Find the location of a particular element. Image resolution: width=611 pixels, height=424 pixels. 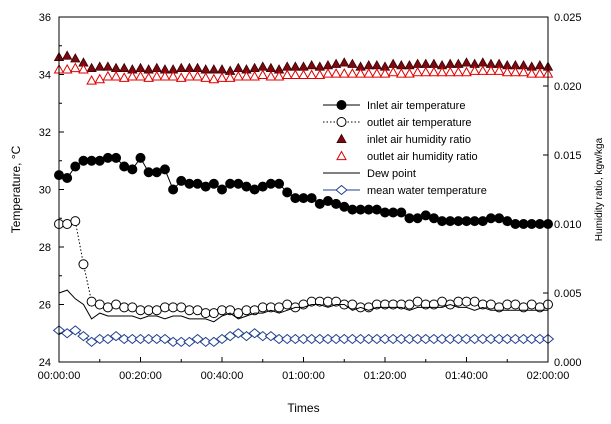

y-tick-label: 28 is located at coordinates (45, 248).